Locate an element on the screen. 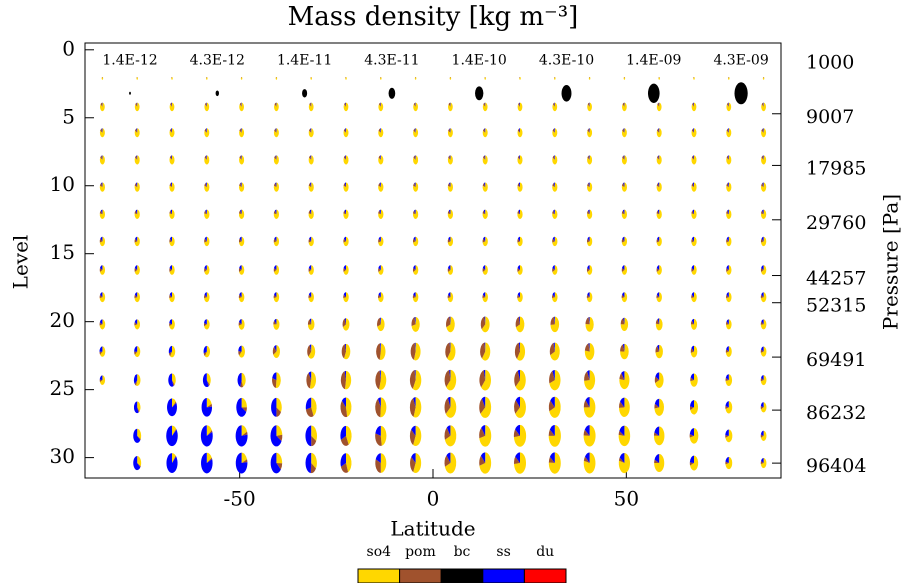 Image resolution: width=904 pixels, height=583 pixels. size-key-label: 1.4E-10 is located at coordinates (479, 61).